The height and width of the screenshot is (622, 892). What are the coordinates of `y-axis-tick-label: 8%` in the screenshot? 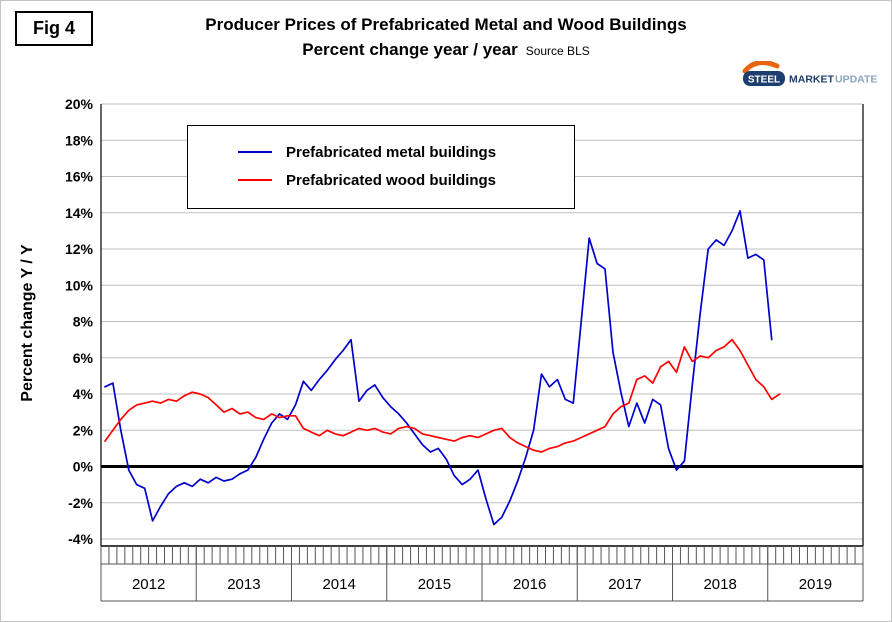 It's located at (83, 322).